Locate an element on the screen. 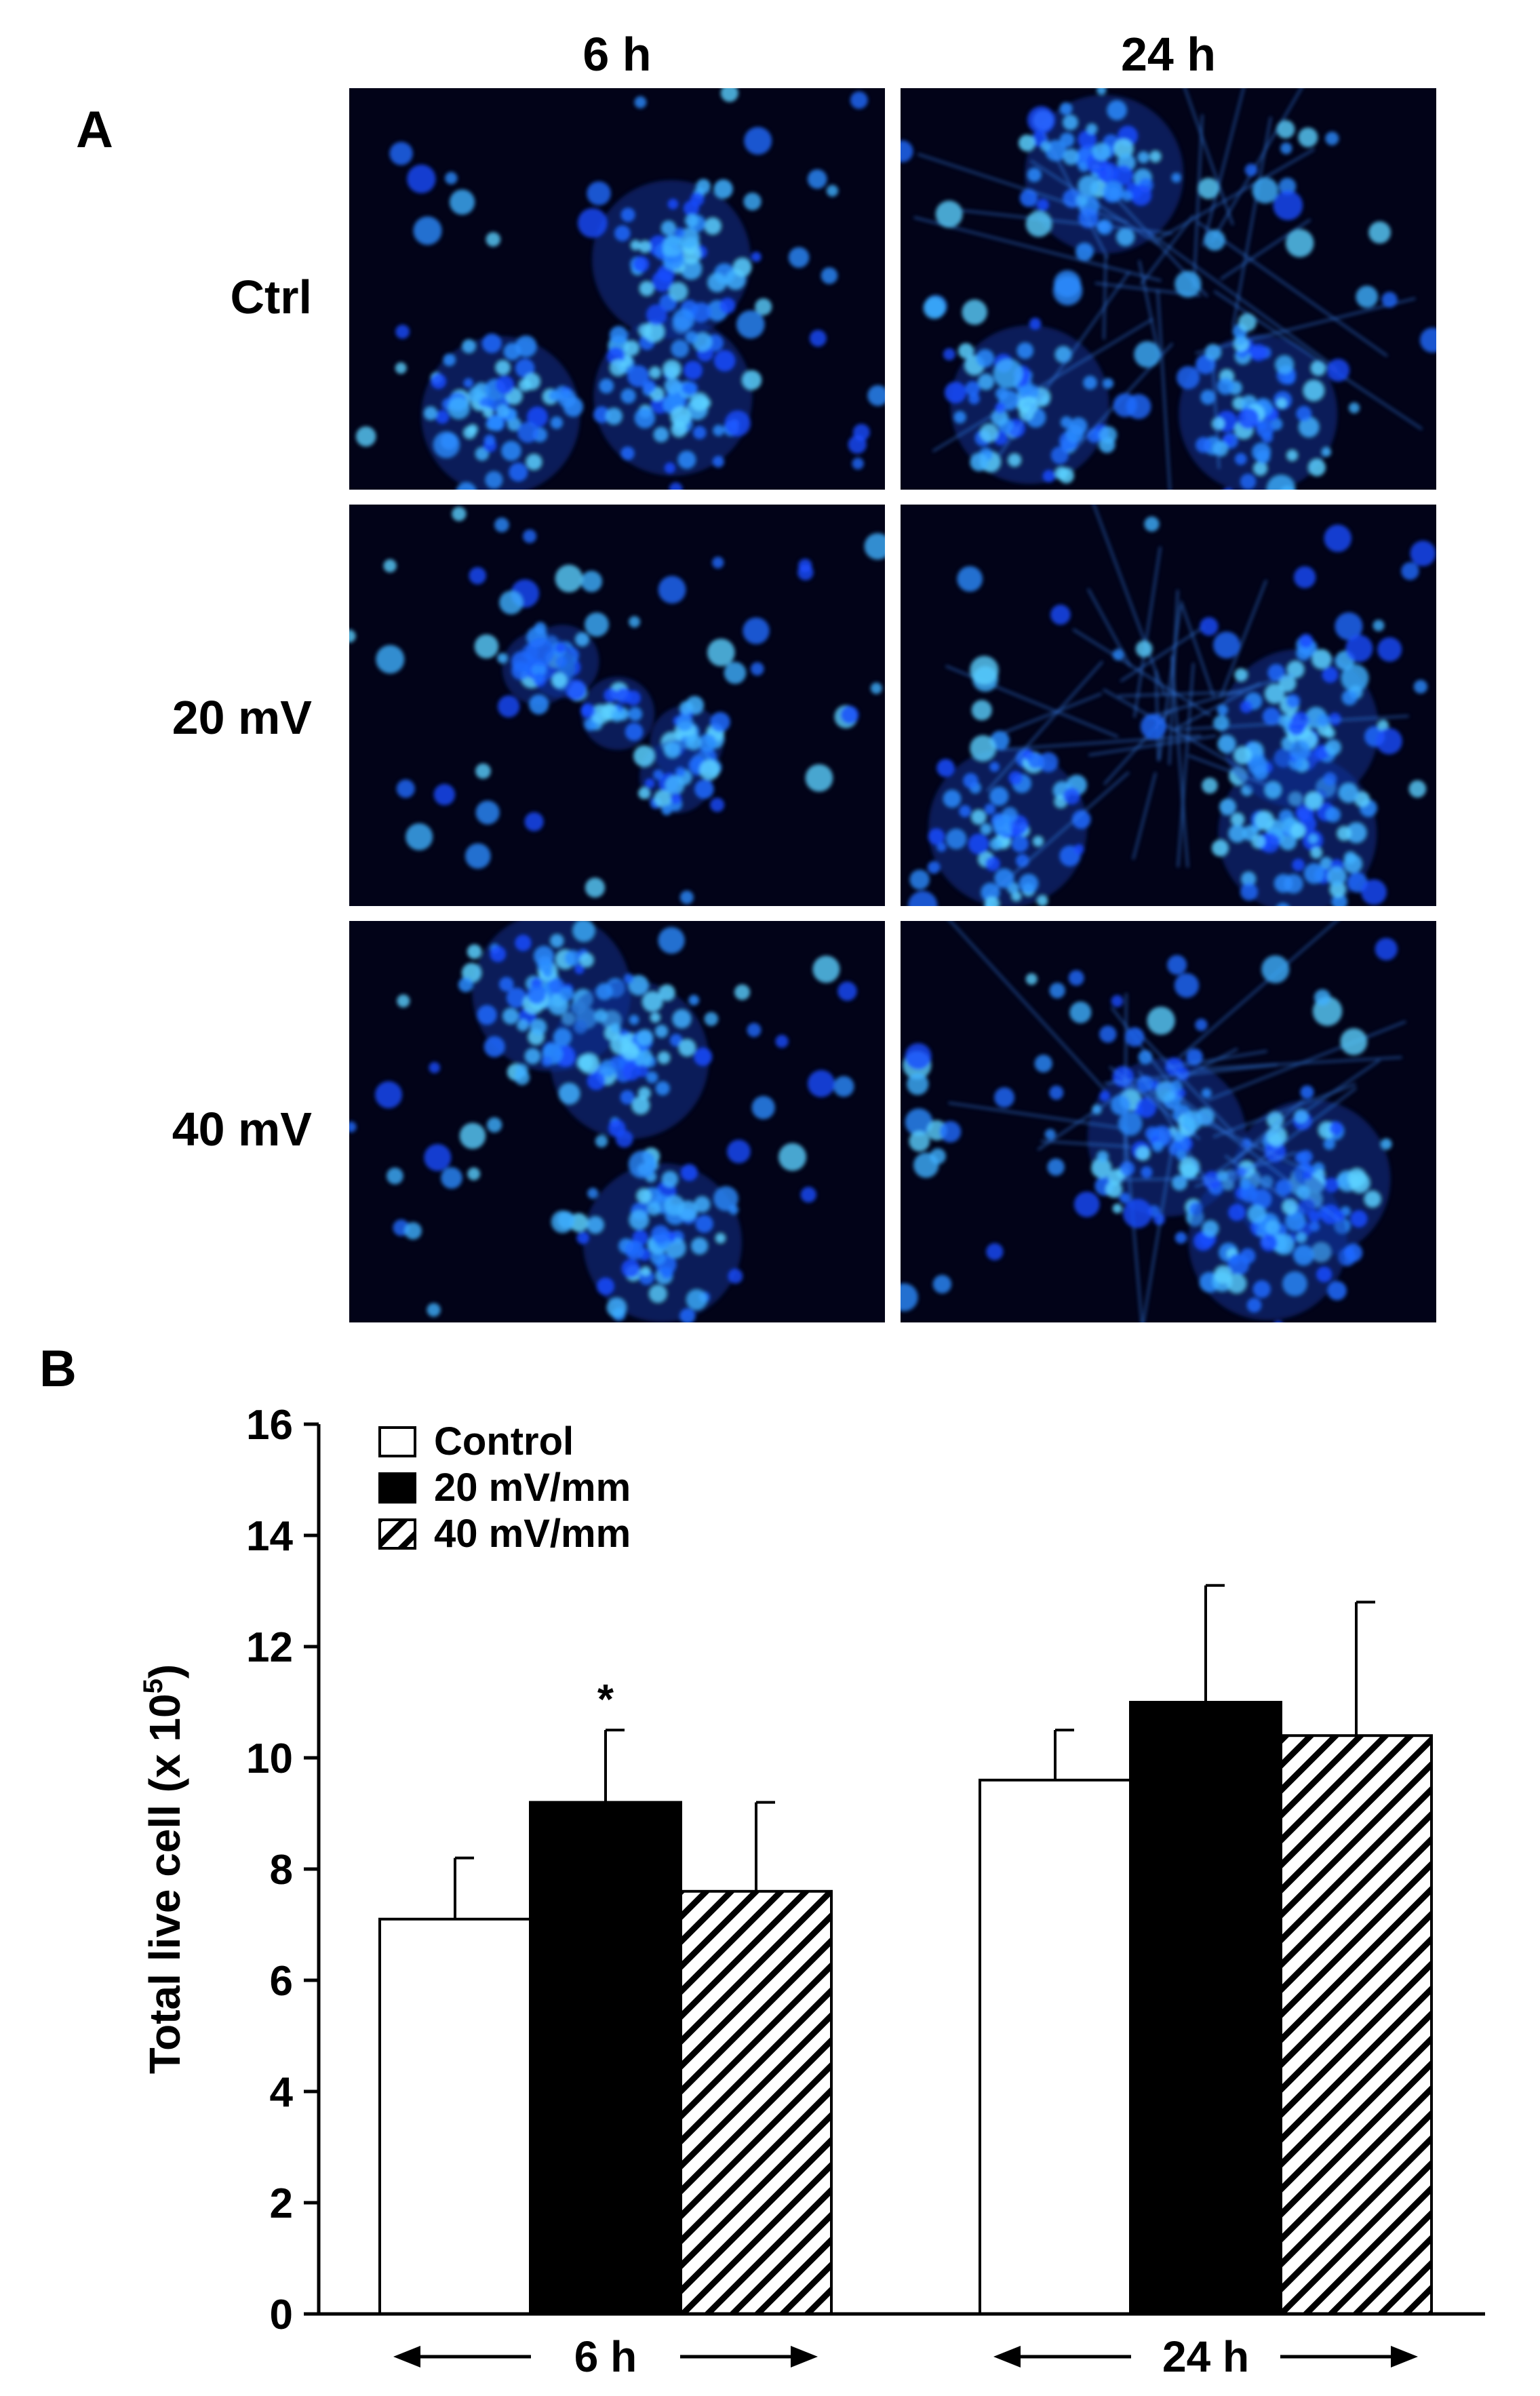  micrograph-20mv-24h-image is located at coordinates (1168, 706).